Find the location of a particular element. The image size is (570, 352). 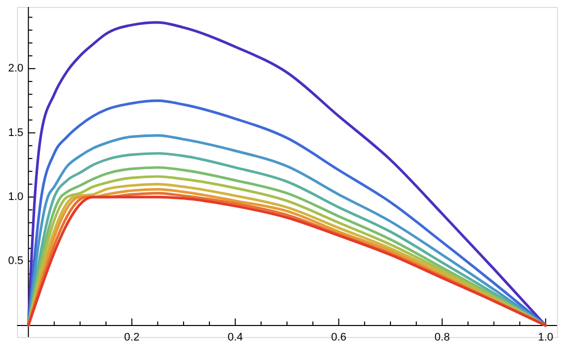

y-tick-label: 1.0 is located at coordinates (16, 197).